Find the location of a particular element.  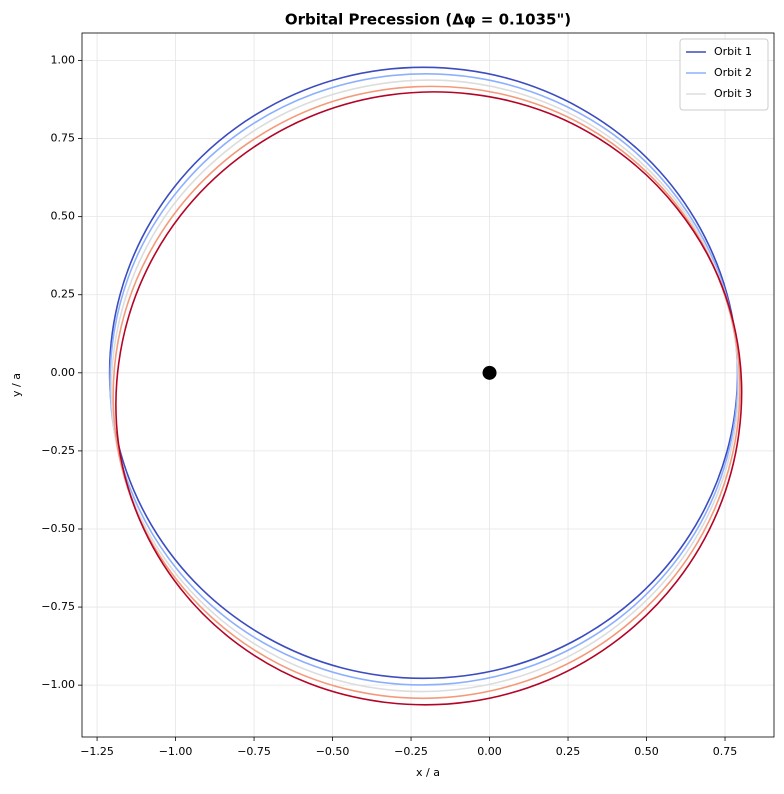

legend-box is located at coordinates (724, 74).